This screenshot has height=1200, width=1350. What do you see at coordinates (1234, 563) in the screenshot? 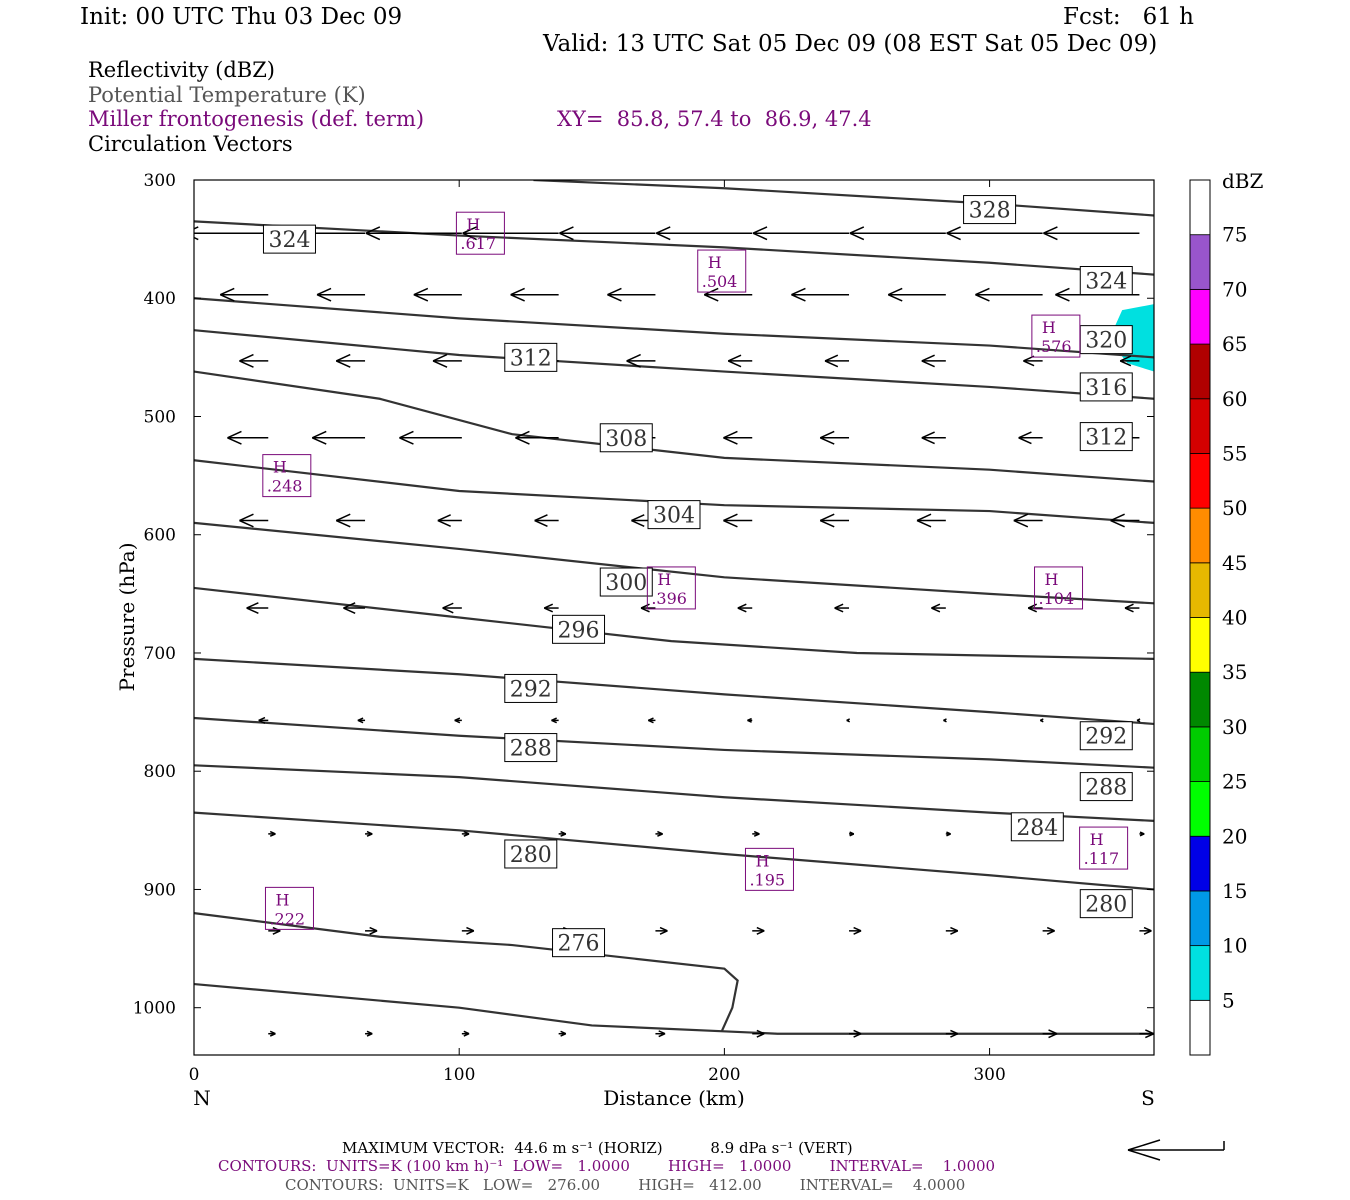
I see `colorbar-label: 45` at bounding box center [1234, 563].